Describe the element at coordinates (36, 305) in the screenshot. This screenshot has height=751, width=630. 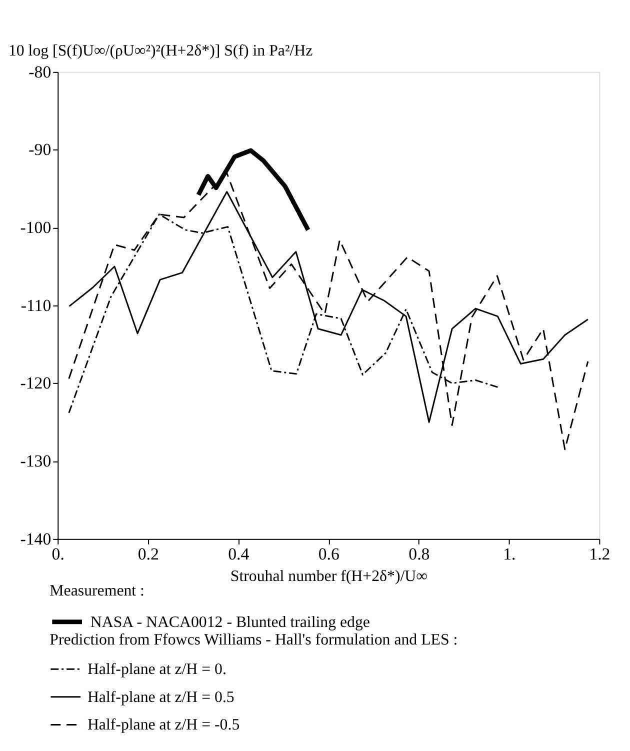
I see `y-tick-label: -110` at that location.